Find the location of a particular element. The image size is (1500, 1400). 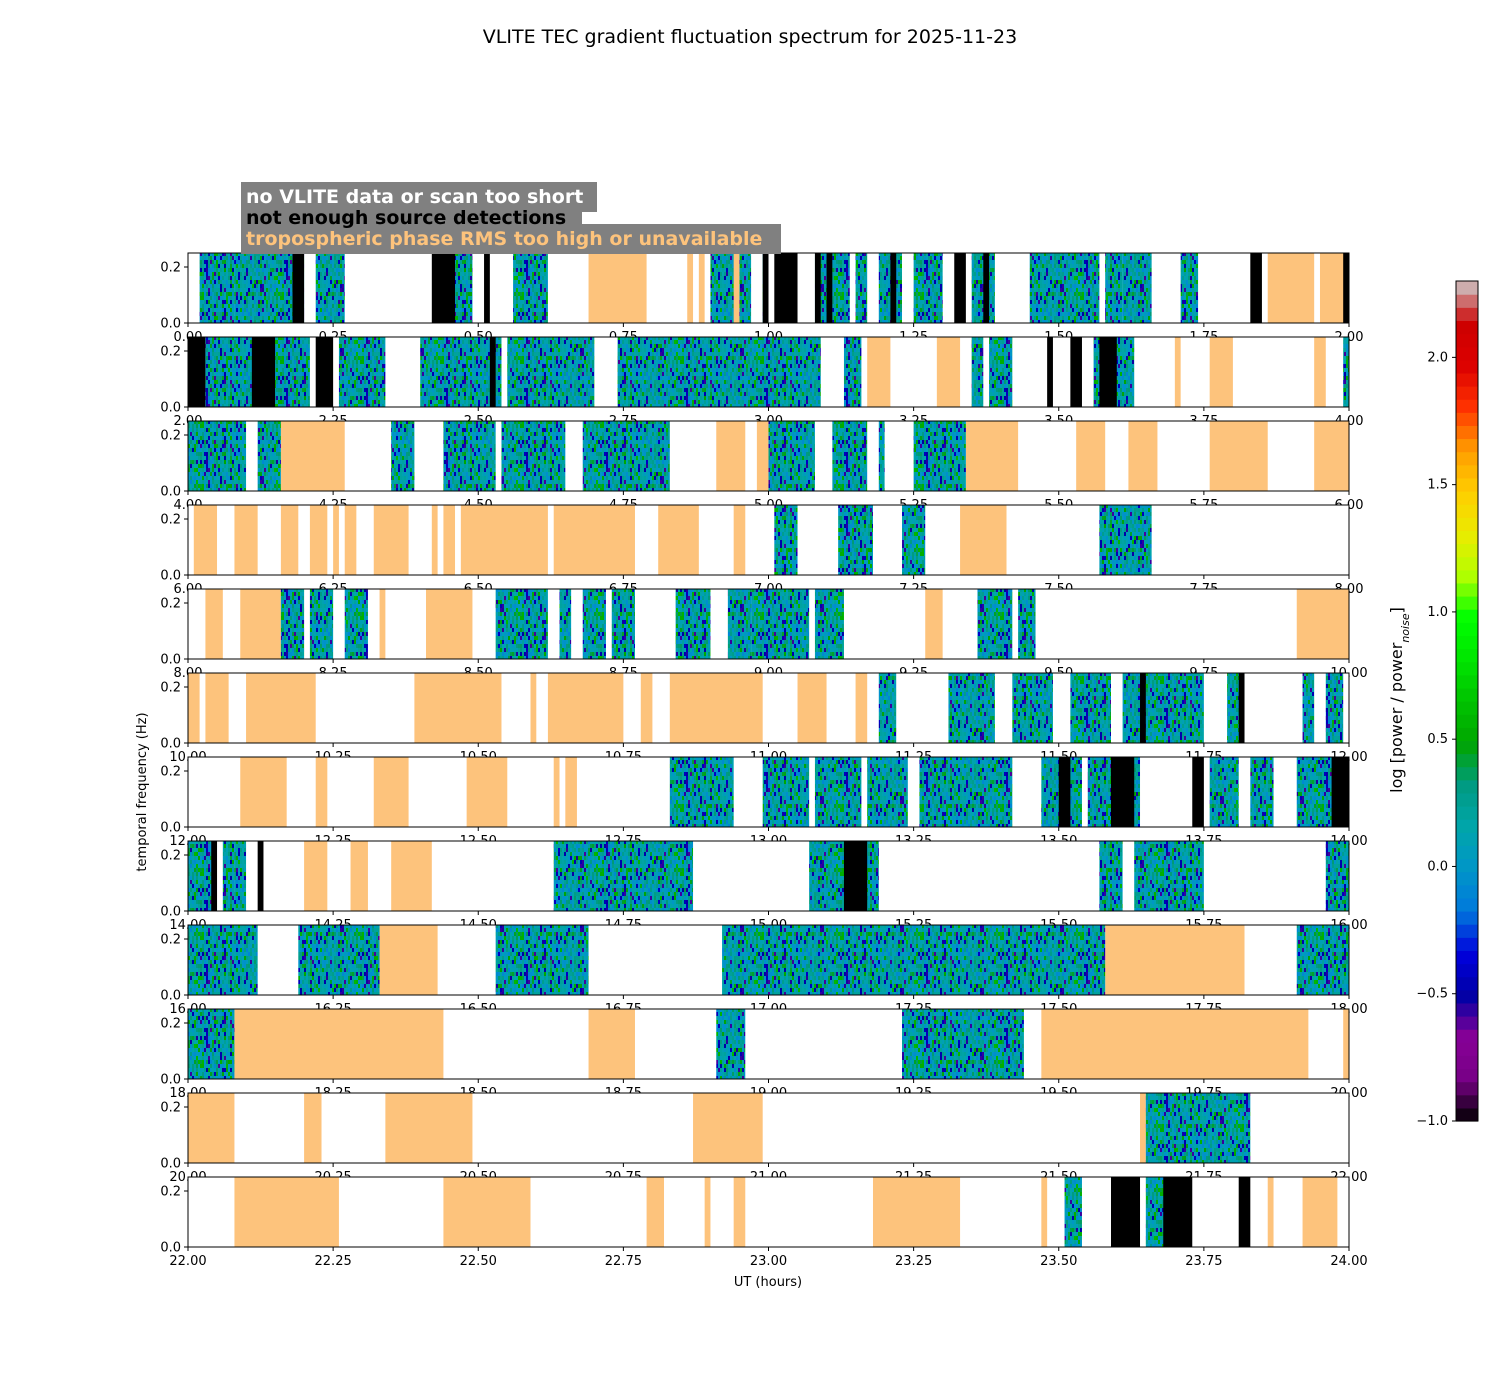

colorbar-label-main: log [power / power is located at coordinates (1396, 717).